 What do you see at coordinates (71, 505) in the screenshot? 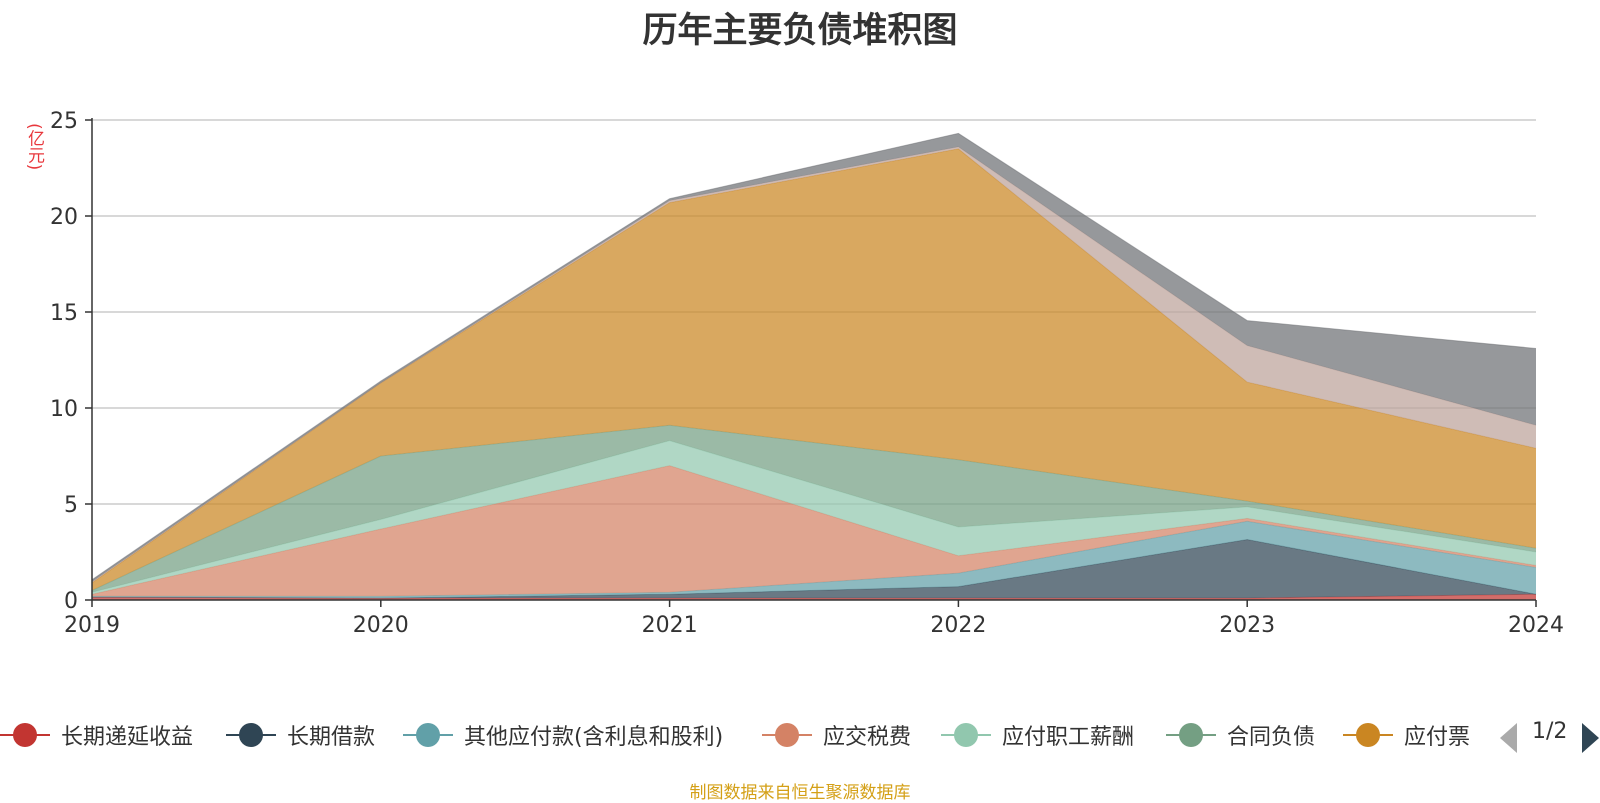
I see `y-tick-label: 5` at bounding box center [71, 505].